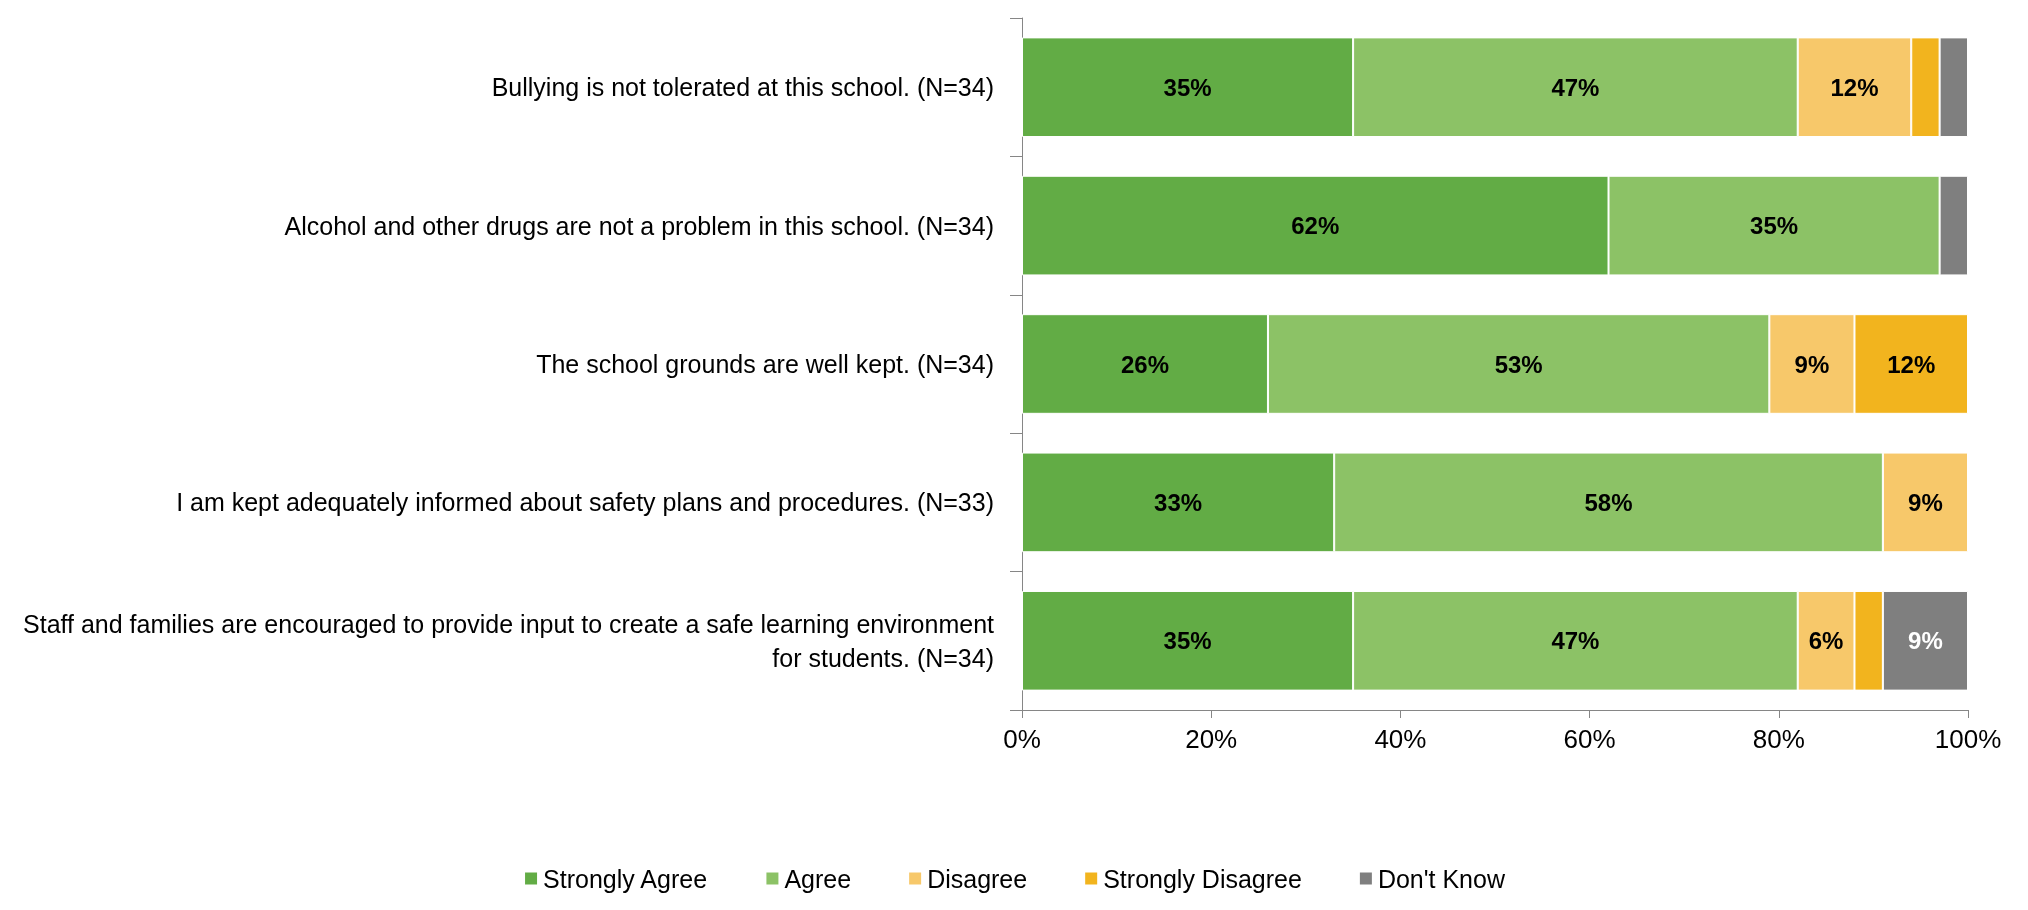 Image resolution: width=2028 pixels, height=910 pixels. I want to click on legend-label: Agree, so click(818, 878).